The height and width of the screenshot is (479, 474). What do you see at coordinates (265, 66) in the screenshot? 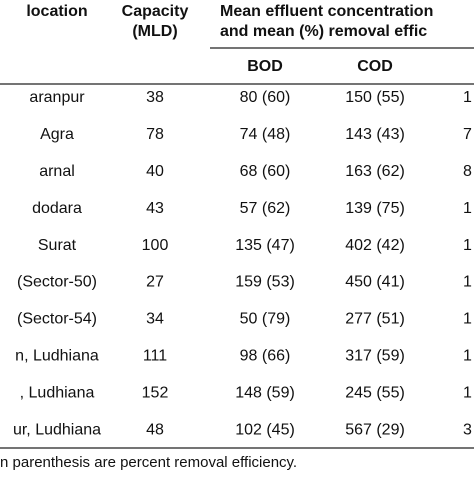
I see `header-bod: BOD` at bounding box center [265, 66].